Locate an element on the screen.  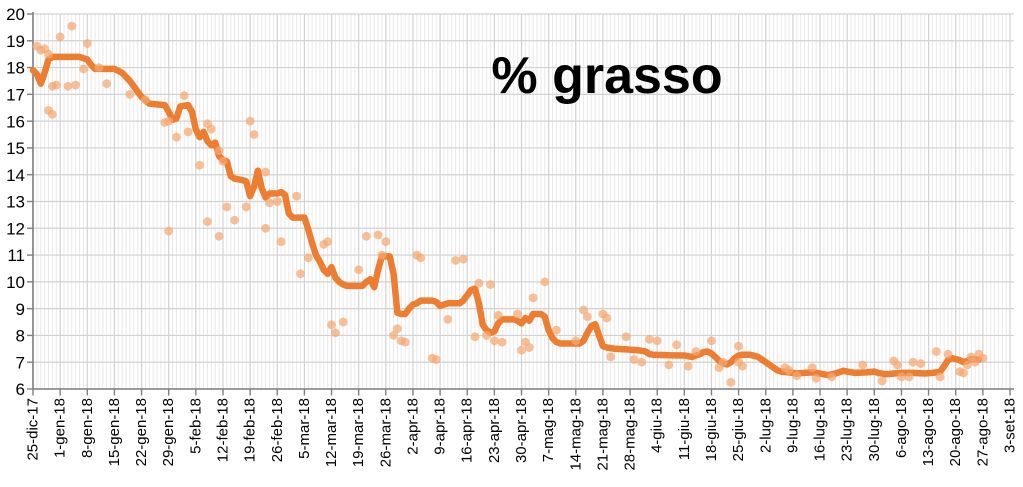
x-tick-label: 12-feb-18 is located at coordinates (222, 430).